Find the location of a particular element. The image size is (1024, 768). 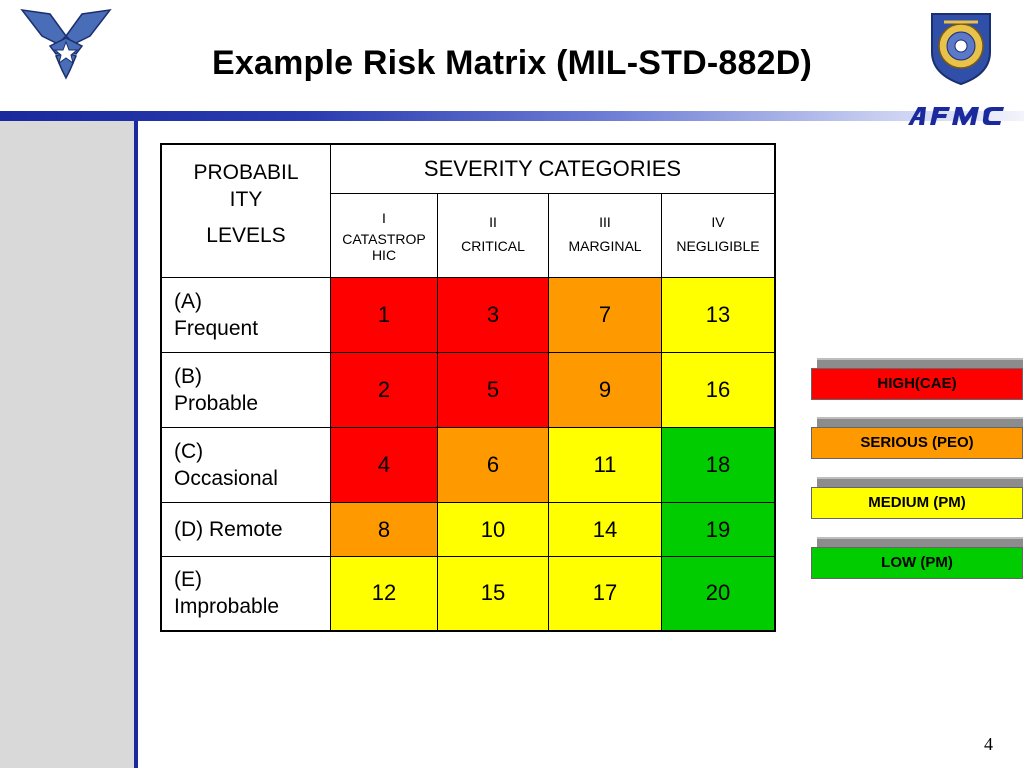

row-label-line2: Improbable is located at coordinates (227, 607).